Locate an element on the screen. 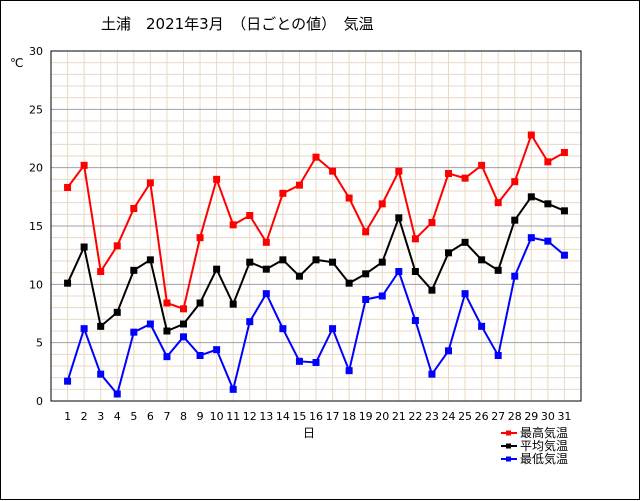 This screenshot has width=640, height=501. legend-label: 平均気温 is located at coordinates (544, 445).